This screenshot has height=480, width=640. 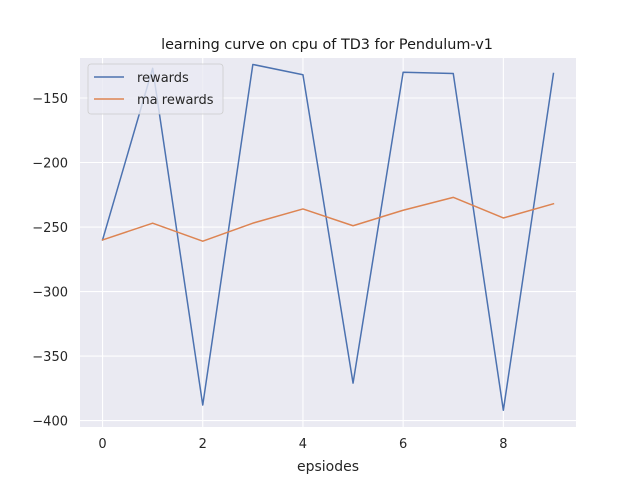 What do you see at coordinates (303, 444) in the screenshot?
I see `x-tick-label: 4` at bounding box center [303, 444].